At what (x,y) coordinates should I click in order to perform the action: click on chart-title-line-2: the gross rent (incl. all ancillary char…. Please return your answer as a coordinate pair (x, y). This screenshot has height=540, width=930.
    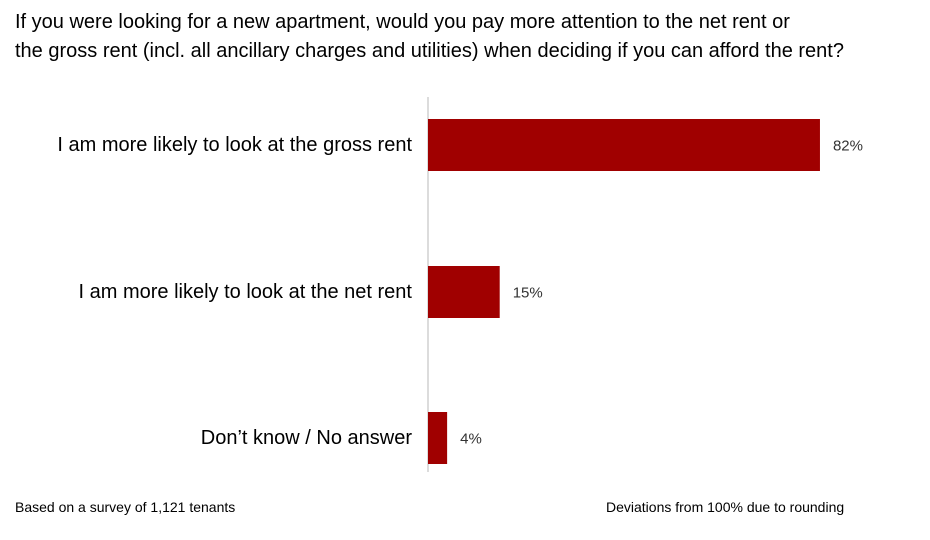
    Looking at the image, I should click on (429, 51).